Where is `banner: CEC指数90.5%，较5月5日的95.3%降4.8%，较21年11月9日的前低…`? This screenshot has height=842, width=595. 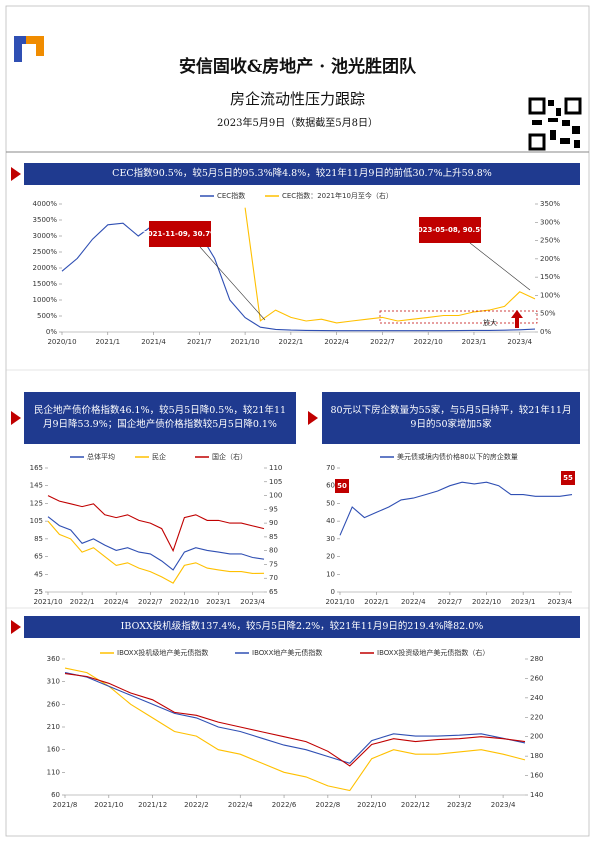
banner: CEC指数90.5%，较5月5日的95.3%降4.8%，较21年11月9日的前低… is located at coordinates (302, 174).